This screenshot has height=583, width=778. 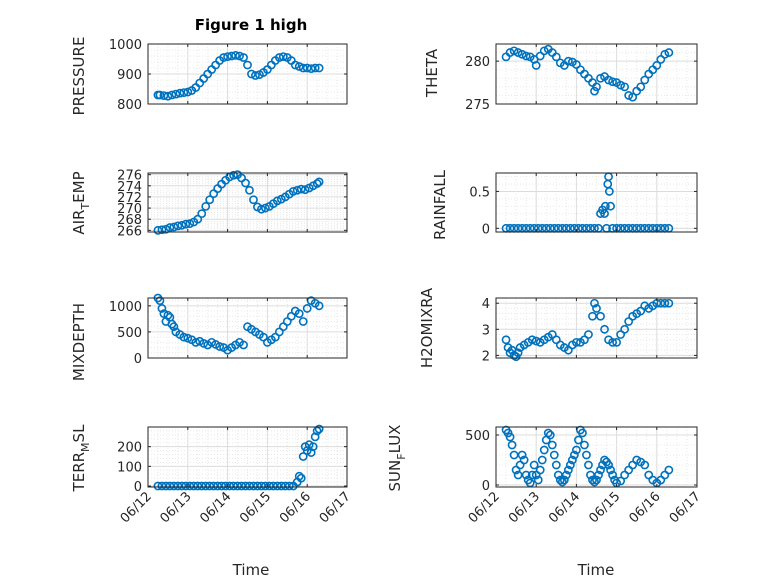 I want to click on y-axis-label: TERRMSL, so click(x=81, y=458).